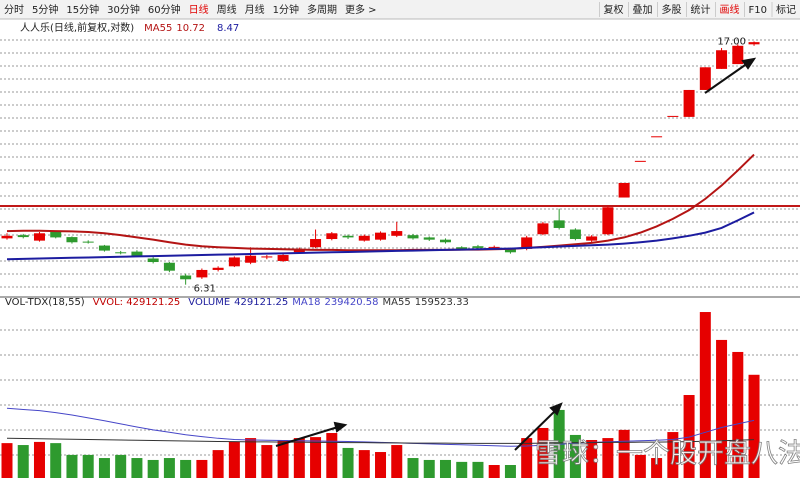 The height and width of the screenshot is (478, 800). Describe the element at coordinates (82, 9) in the screenshot. I see `toolbar-tab: 15分钟` at that location.